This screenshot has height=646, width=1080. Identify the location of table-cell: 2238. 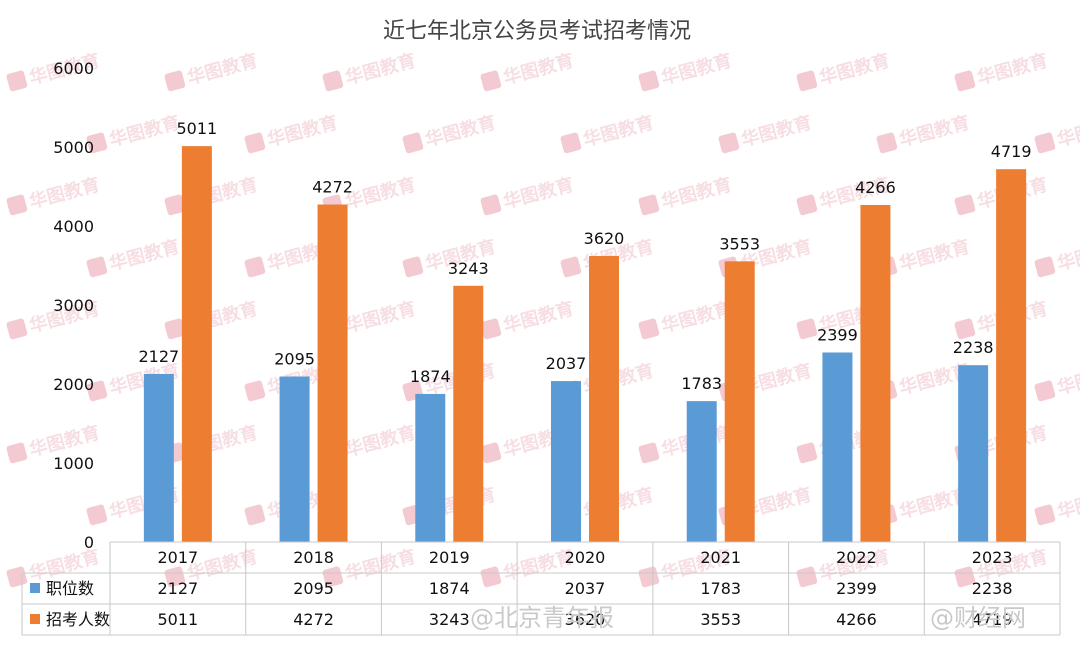
(992, 588).